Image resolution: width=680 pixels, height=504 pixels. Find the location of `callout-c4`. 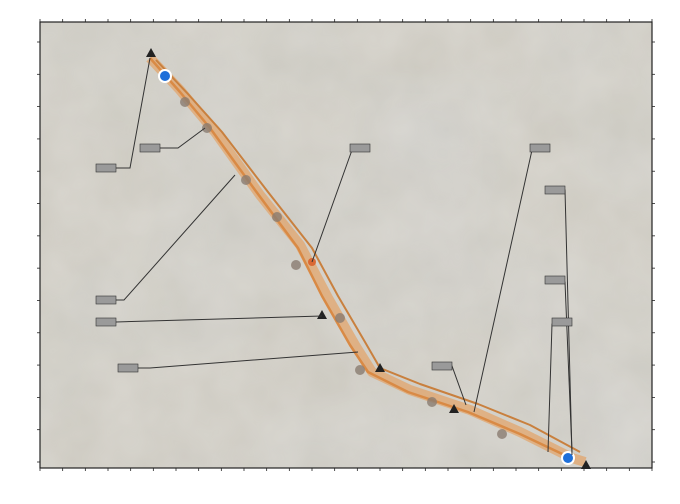

callout-c4 is located at coordinates (106, 322).